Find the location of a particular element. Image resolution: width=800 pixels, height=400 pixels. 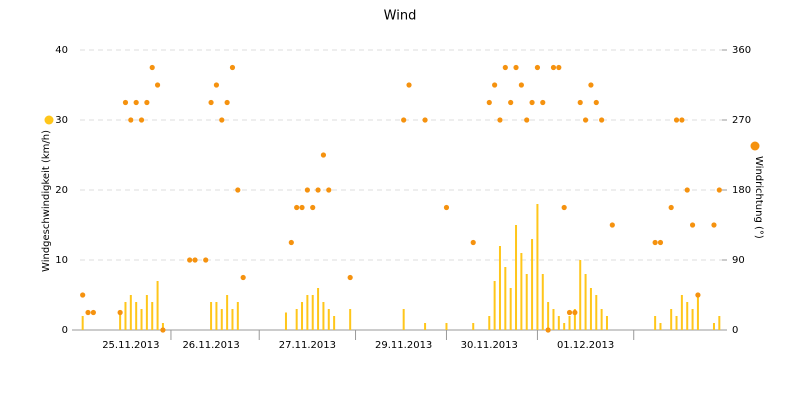

y2-tick-label: 360 is located at coordinates (741, 50).